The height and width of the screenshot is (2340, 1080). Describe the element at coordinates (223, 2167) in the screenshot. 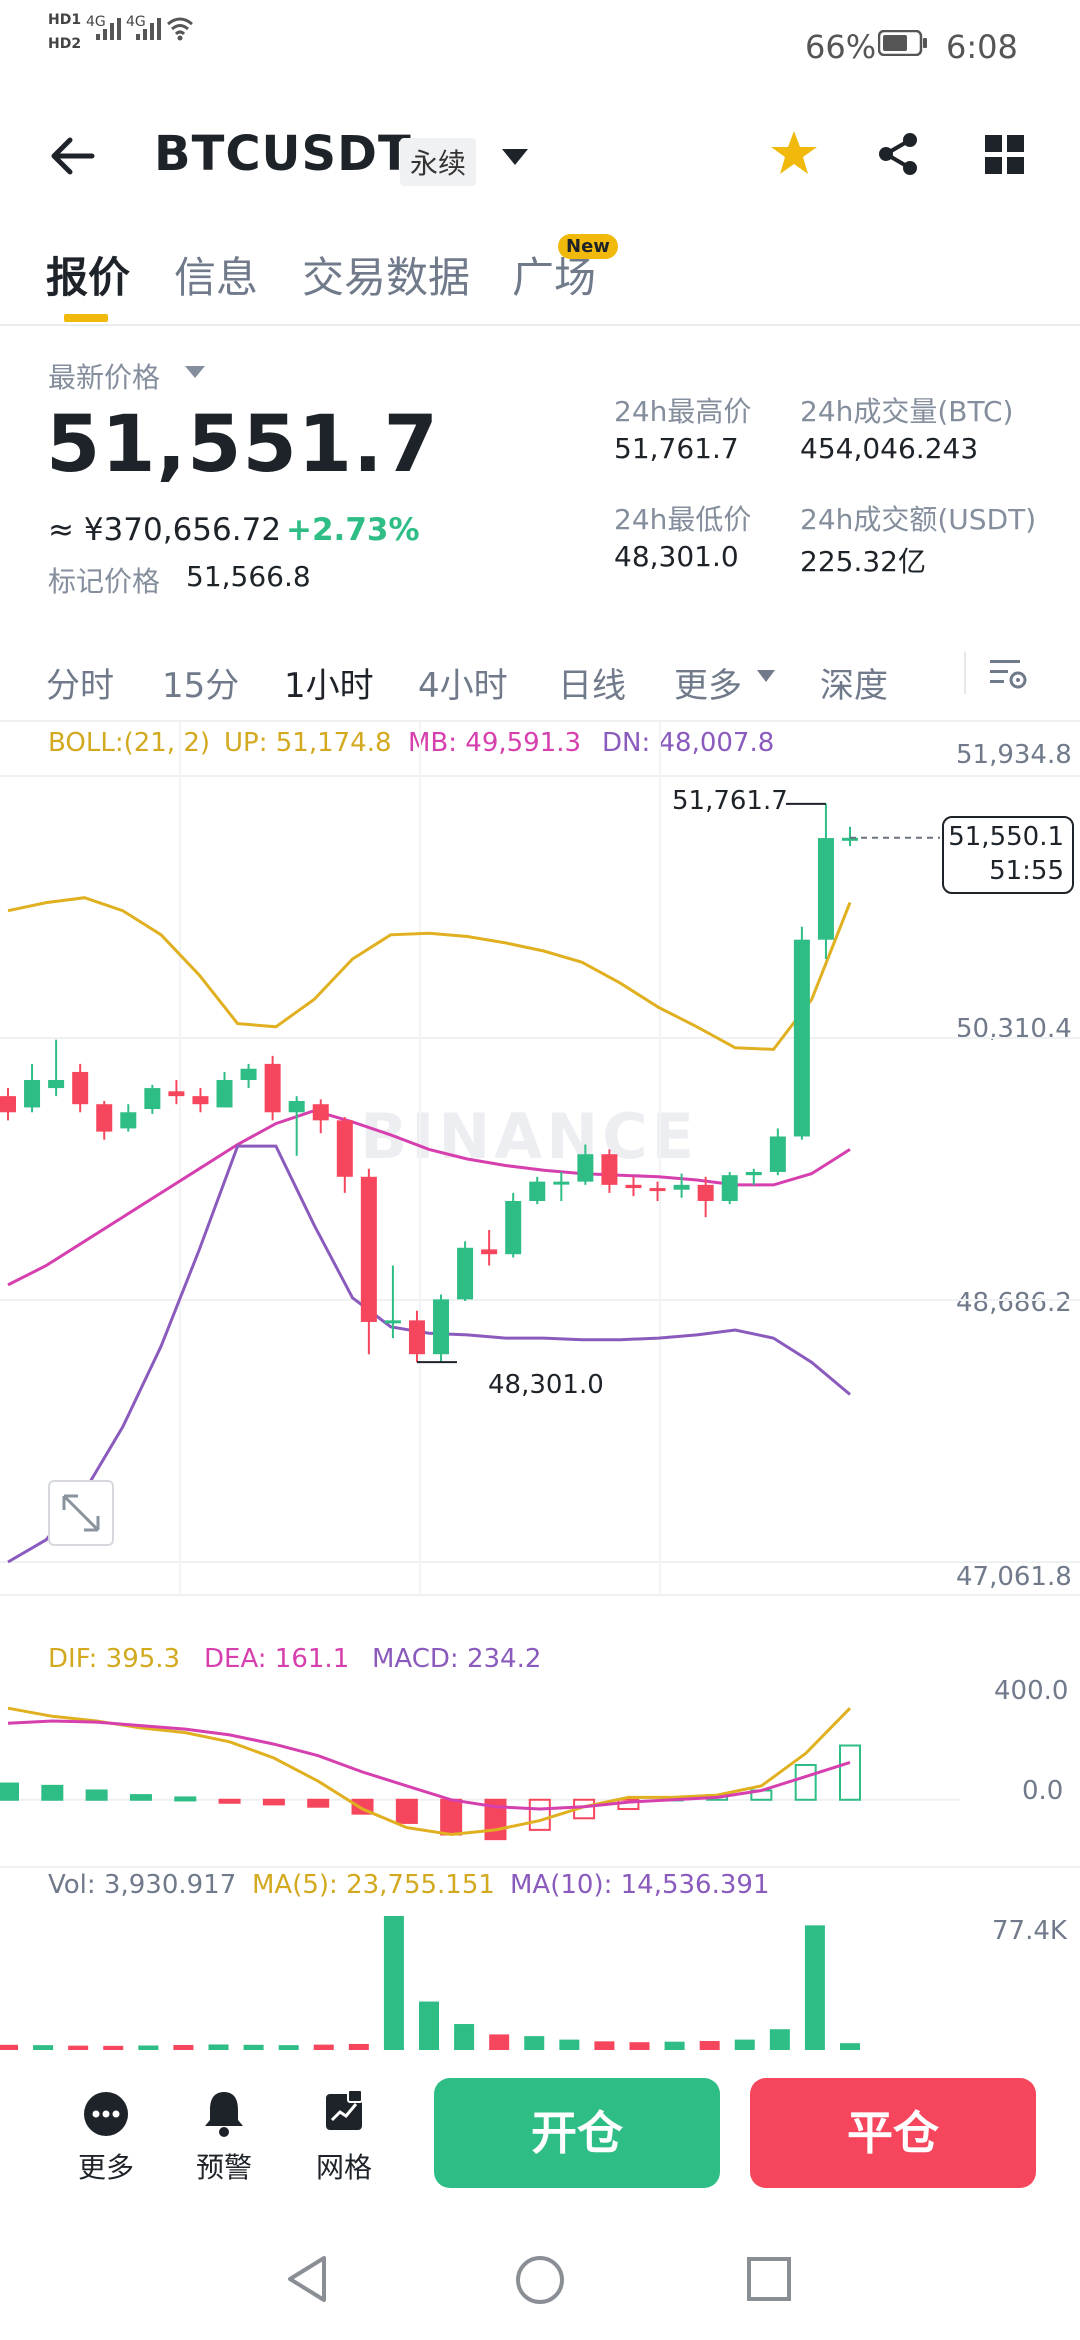

I see `footer-alert-label: 预警` at that location.